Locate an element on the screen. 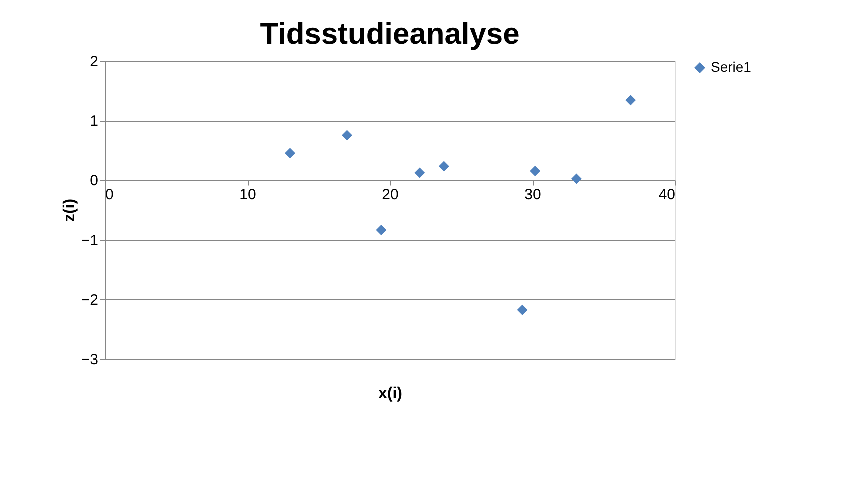 Image resolution: width=856 pixels, height=483 pixels. x-tick-label: 30 is located at coordinates (533, 195).